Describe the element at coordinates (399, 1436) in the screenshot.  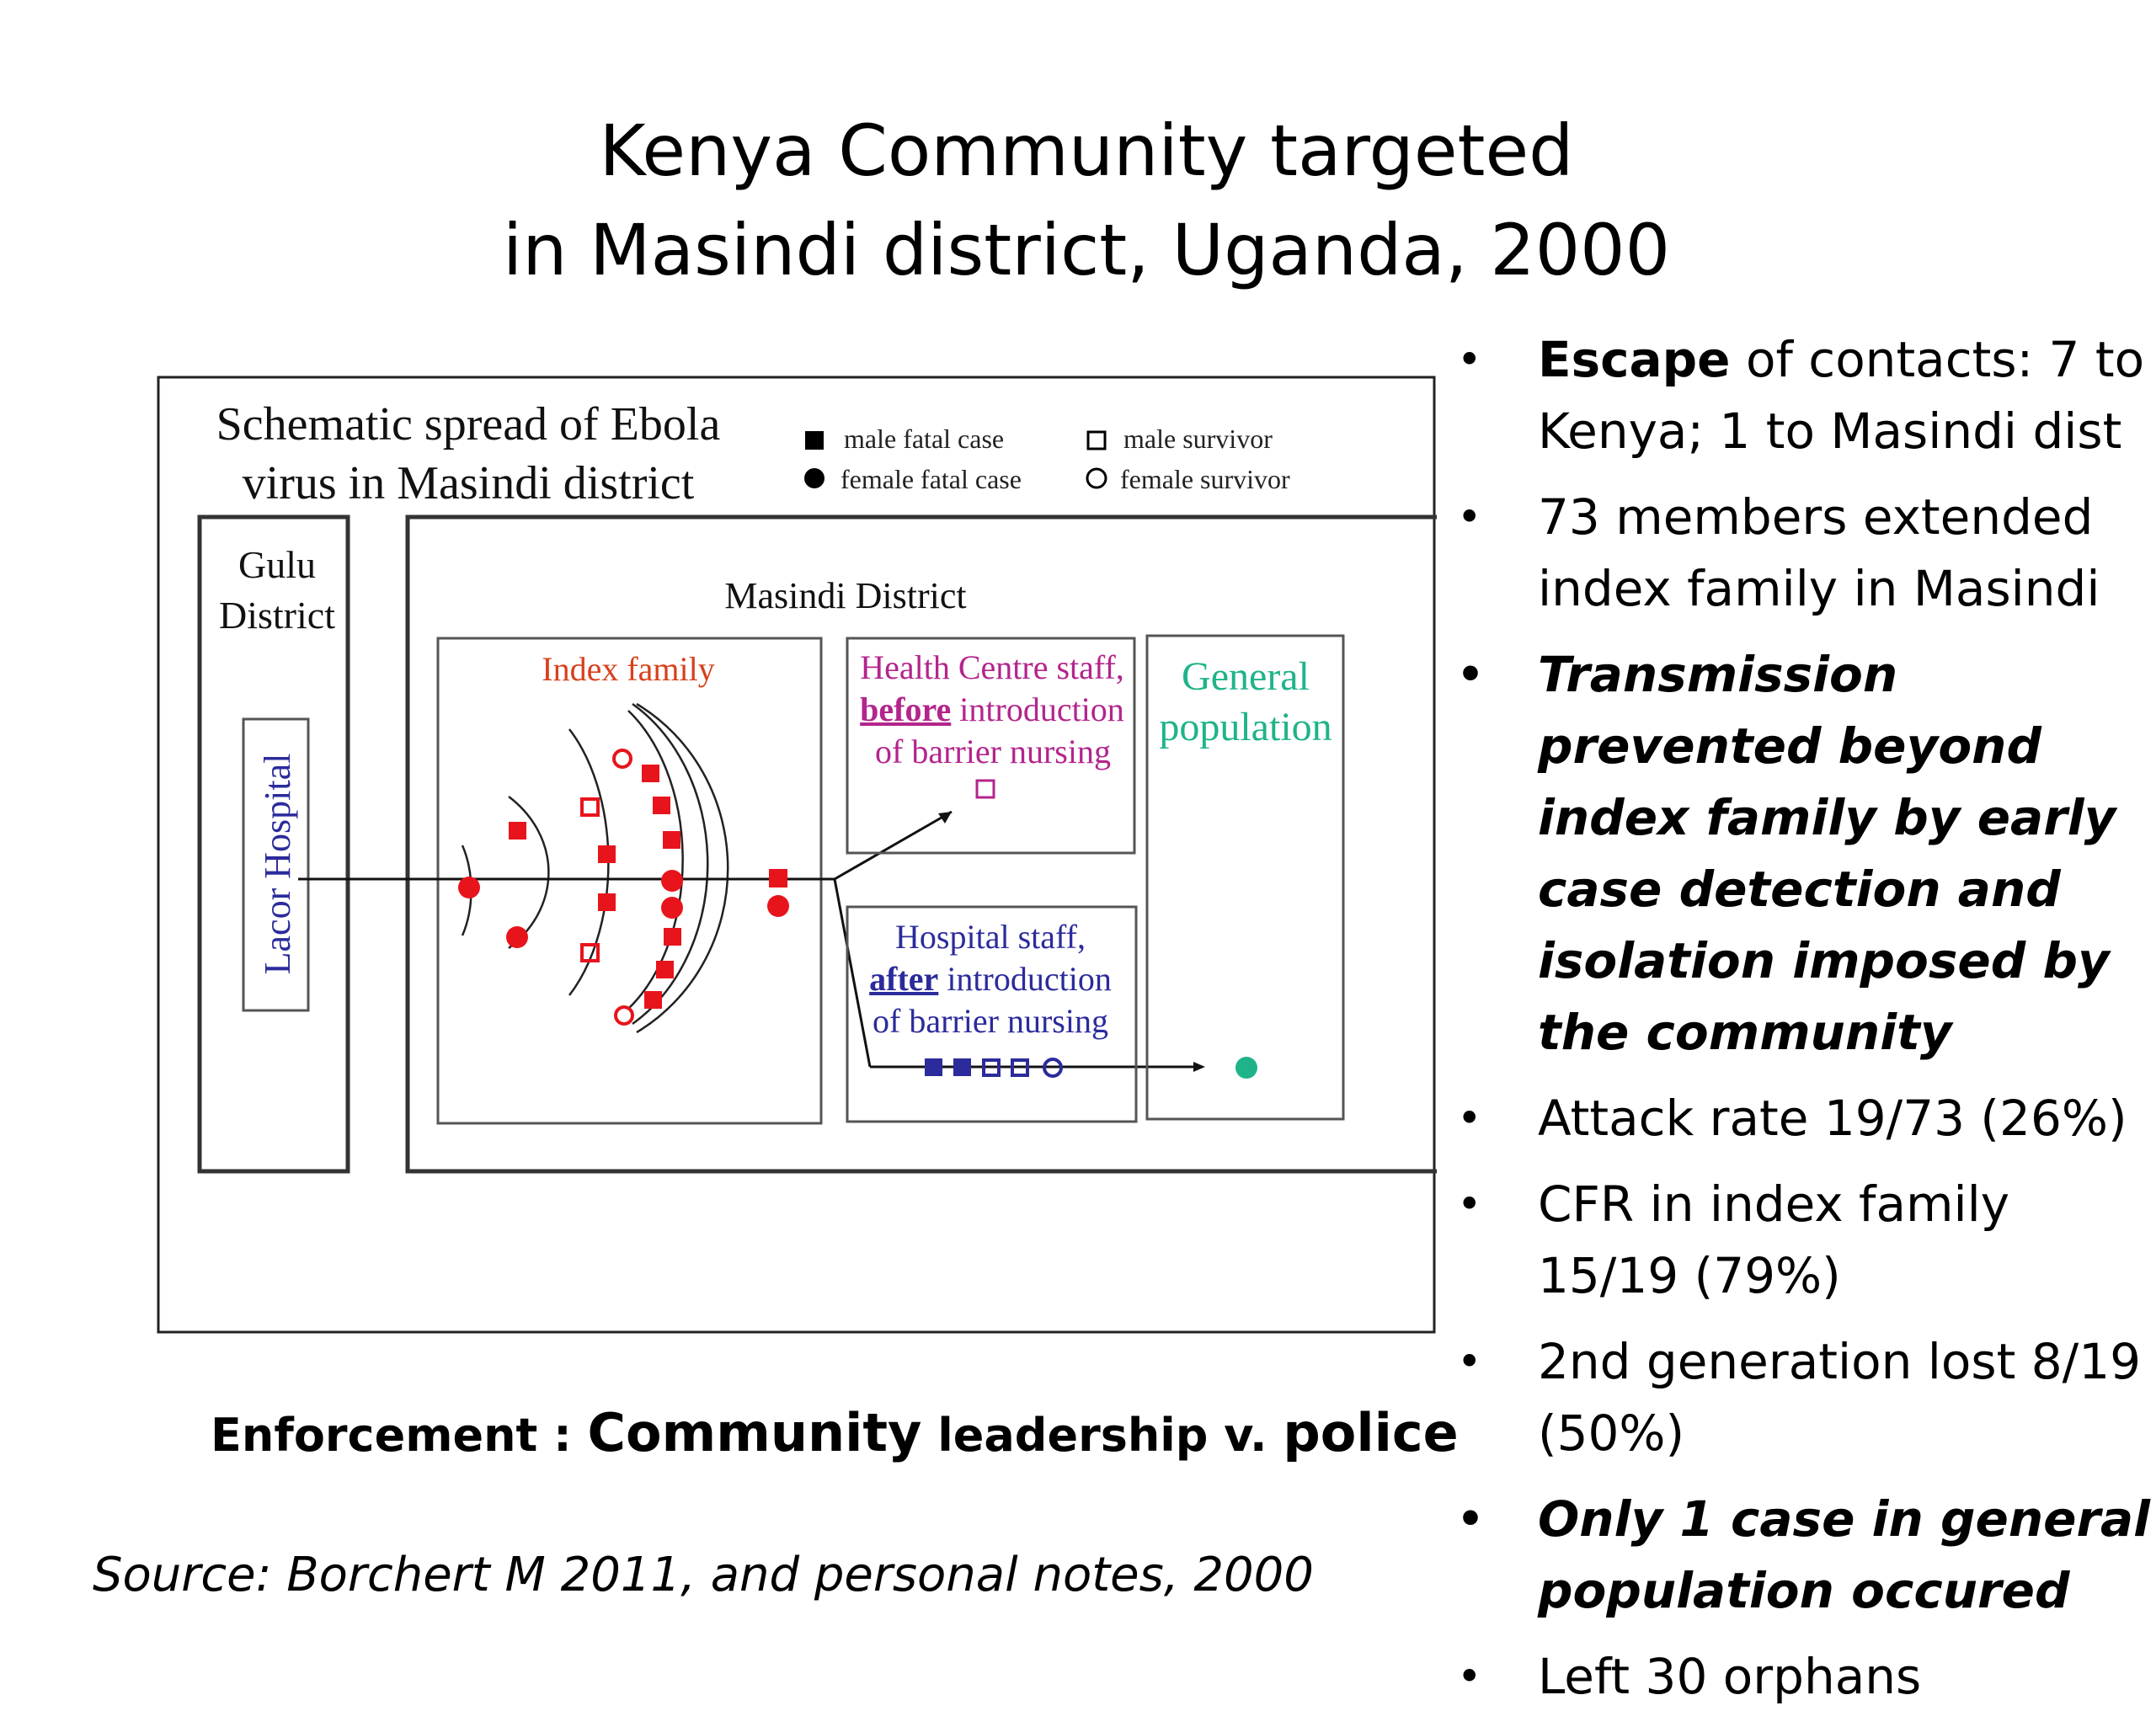
I see `enforcement-label: Enforcement :` at that location.